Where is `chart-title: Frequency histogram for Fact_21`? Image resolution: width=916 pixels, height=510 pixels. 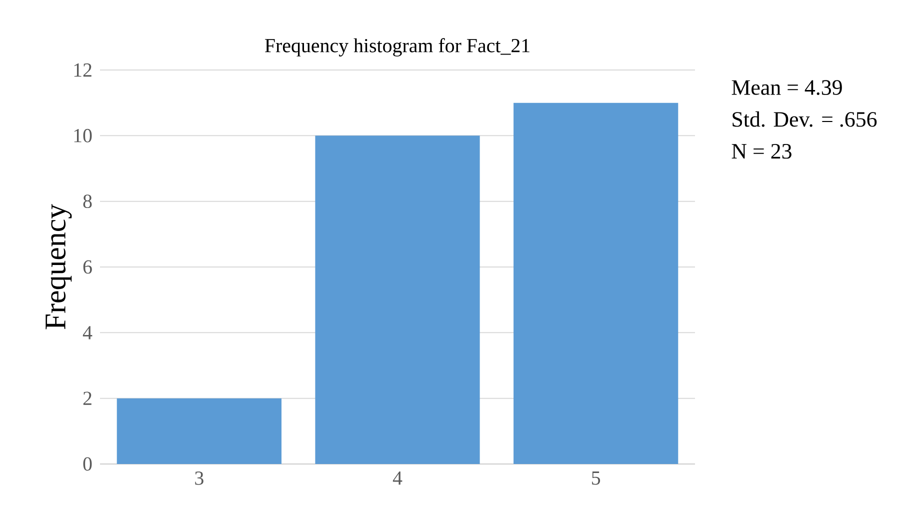
chart-title: Frequency histogram for Fact_21 is located at coordinates (397, 47).